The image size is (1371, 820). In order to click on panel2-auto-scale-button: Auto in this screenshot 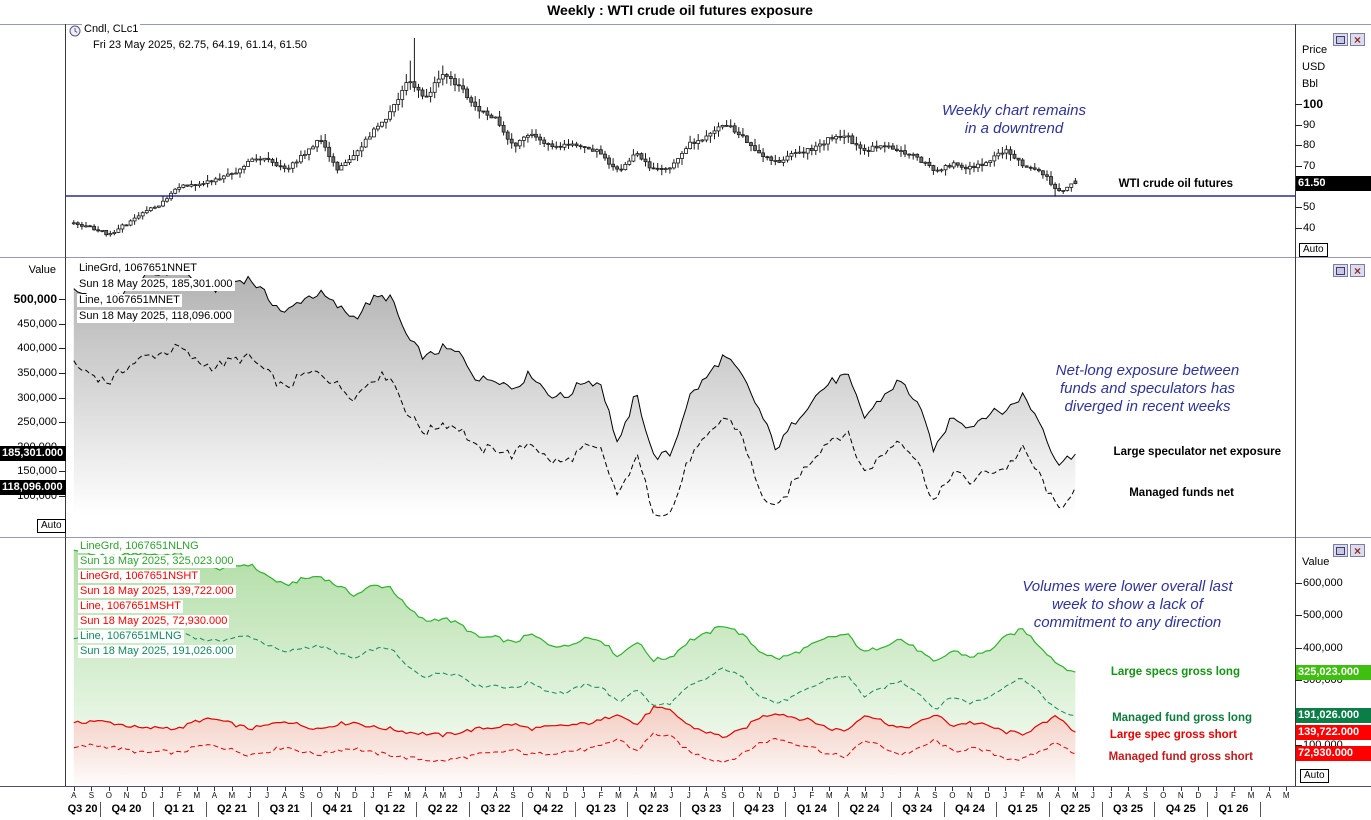, I will do `click(51, 526)`.